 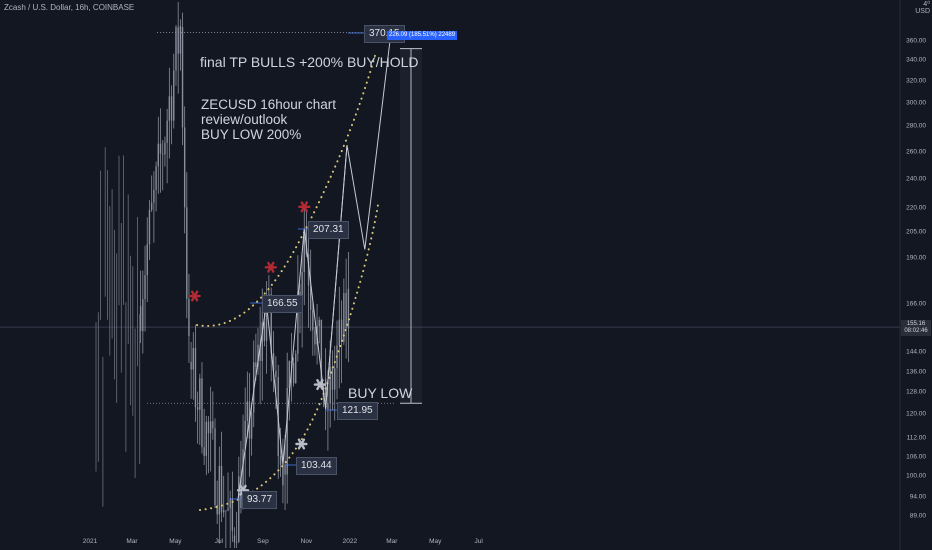 I want to click on x-tick-label: 2021, so click(x=90, y=541).